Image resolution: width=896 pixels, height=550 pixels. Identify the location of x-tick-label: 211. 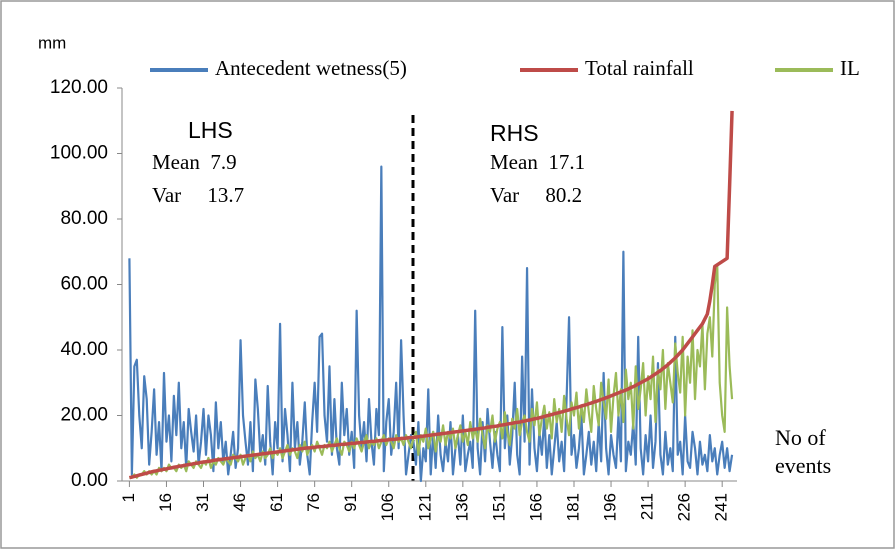
(647, 506).